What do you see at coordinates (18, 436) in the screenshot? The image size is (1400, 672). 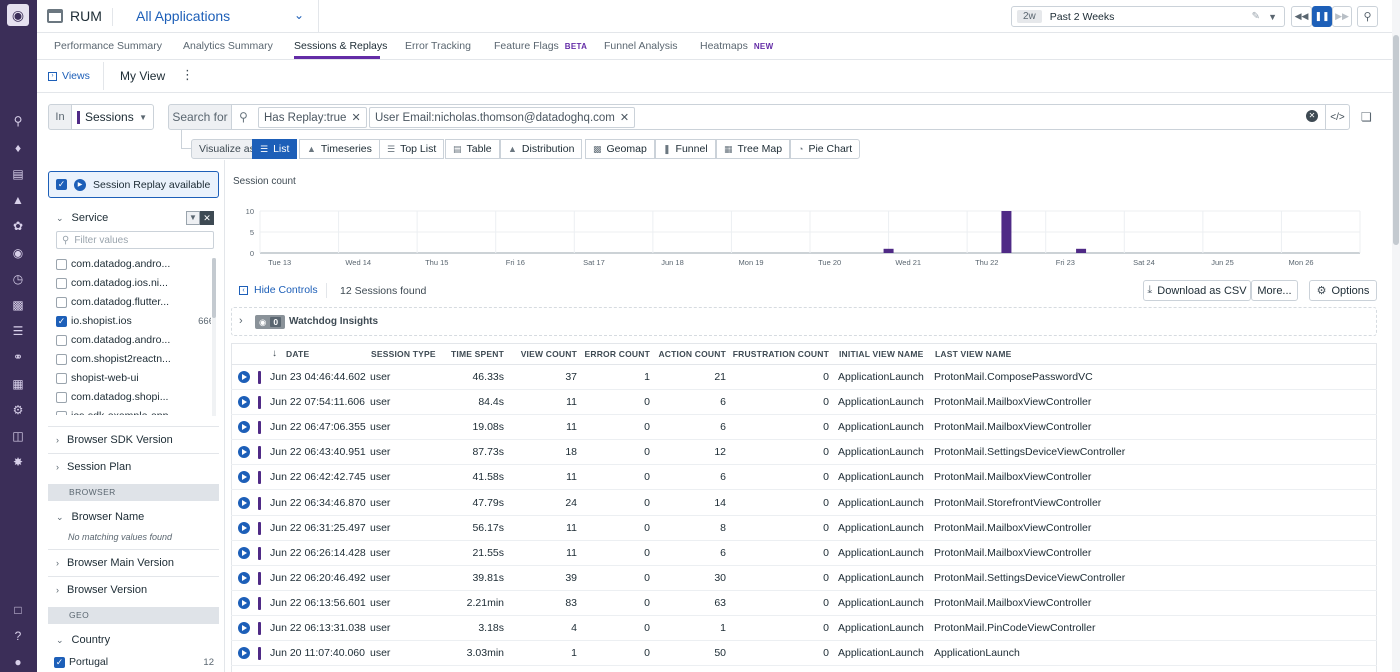 I see `security-icon: ◫` at bounding box center [18, 436].